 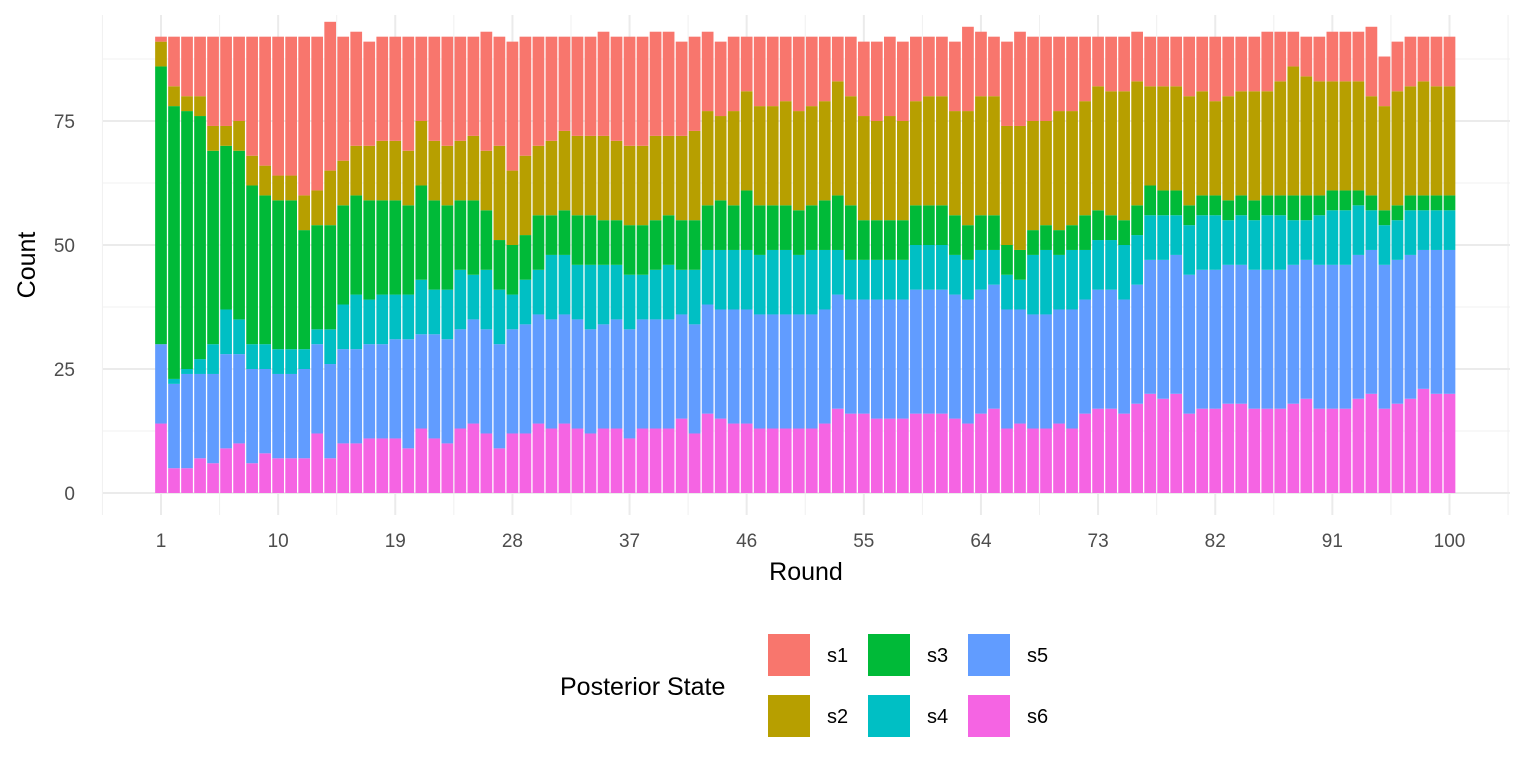 What do you see at coordinates (1332, 541) in the screenshot?
I see `x-tick-label: 91` at bounding box center [1332, 541].